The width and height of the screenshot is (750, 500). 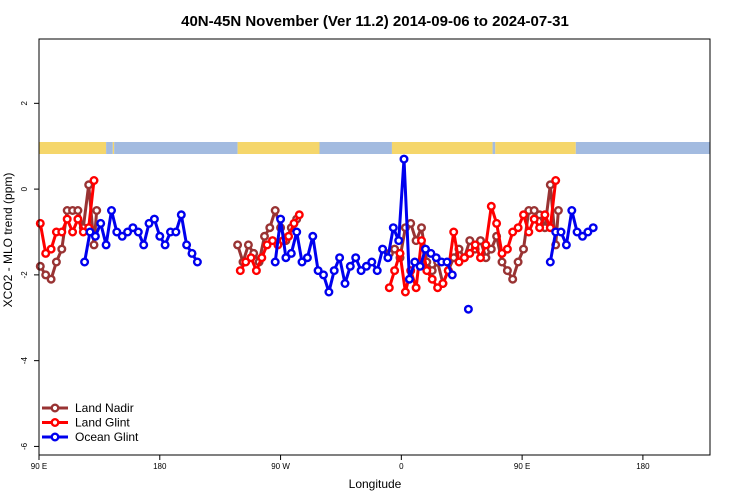 I want to click on ocean-glint-line, so click(x=141, y=236).